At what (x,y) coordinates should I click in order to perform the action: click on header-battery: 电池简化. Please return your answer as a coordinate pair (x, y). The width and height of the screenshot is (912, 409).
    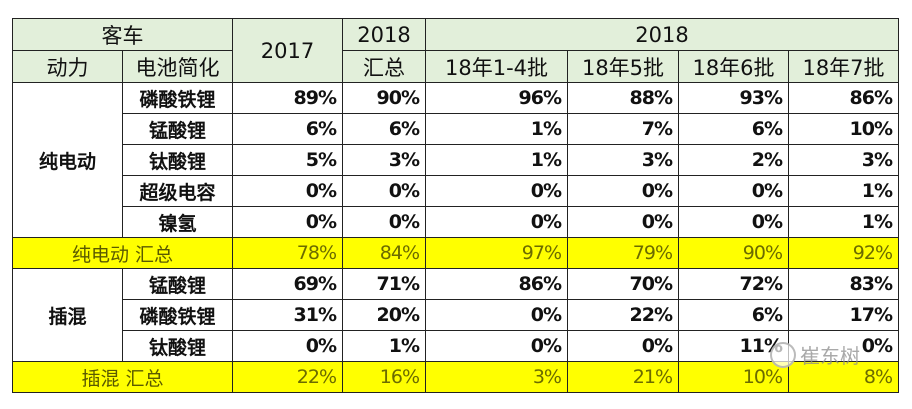
    Looking at the image, I should click on (177, 66).